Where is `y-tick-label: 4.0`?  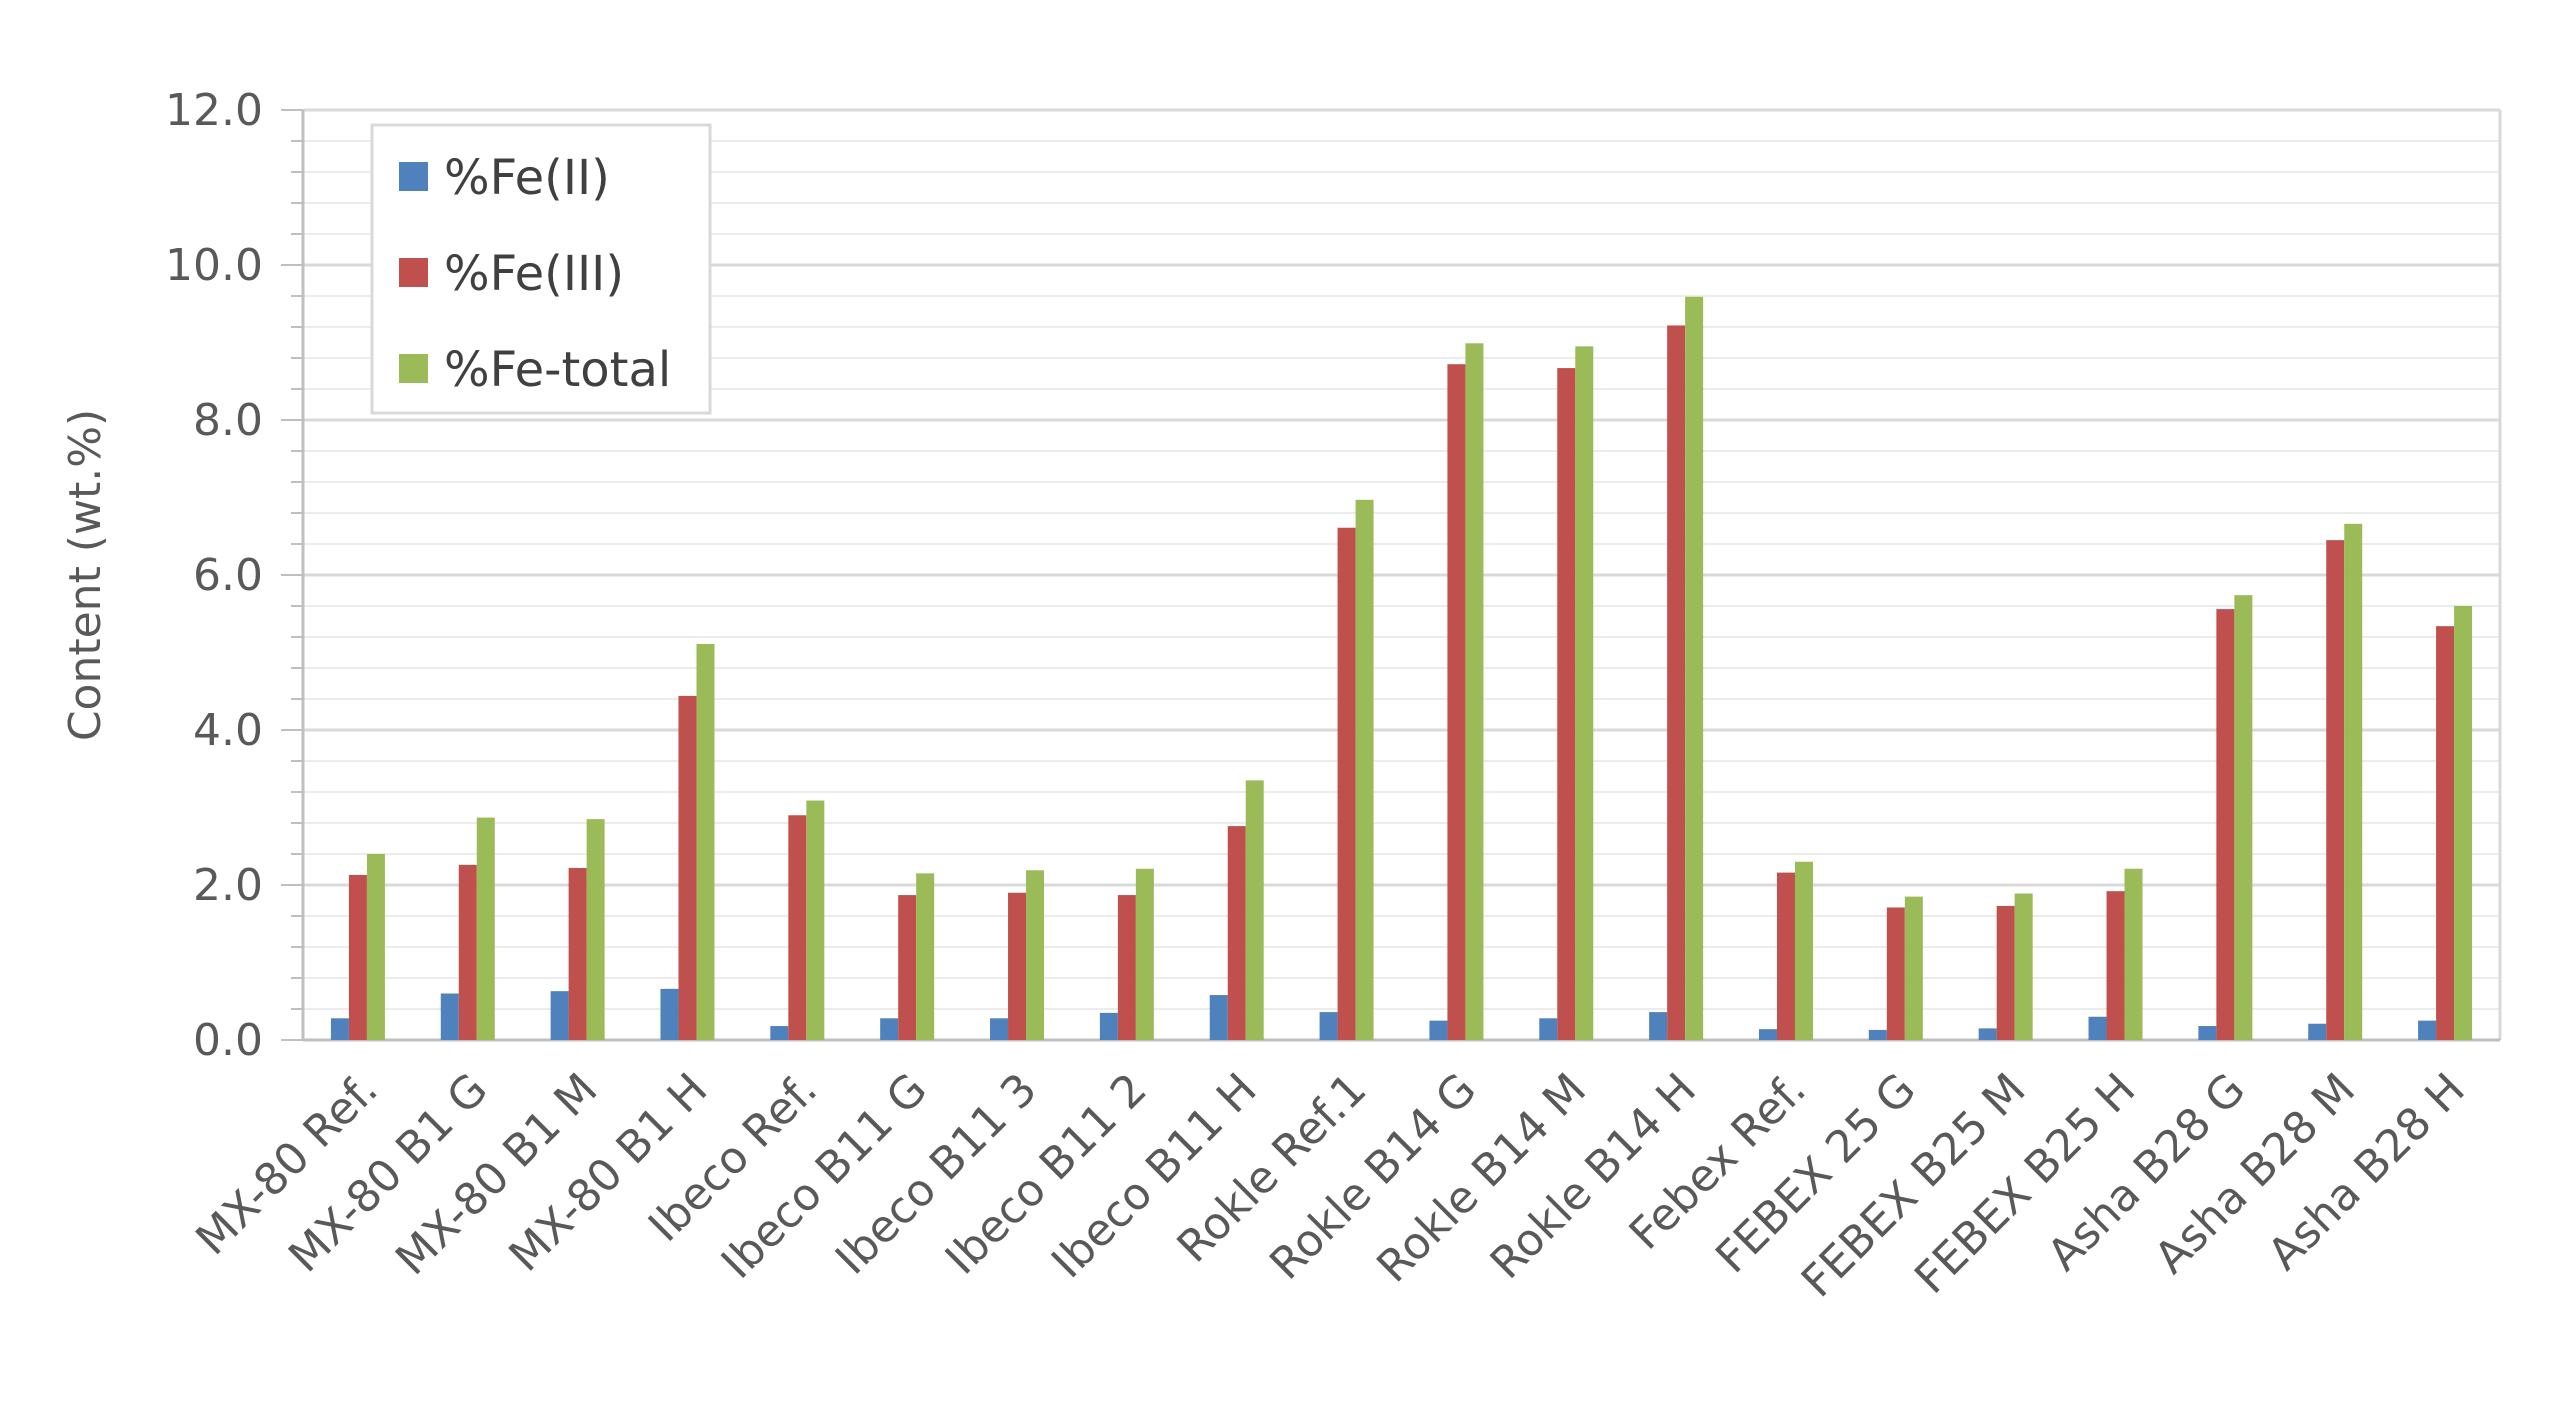
y-tick-label: 4.0 is located at coordinates (228, 730).